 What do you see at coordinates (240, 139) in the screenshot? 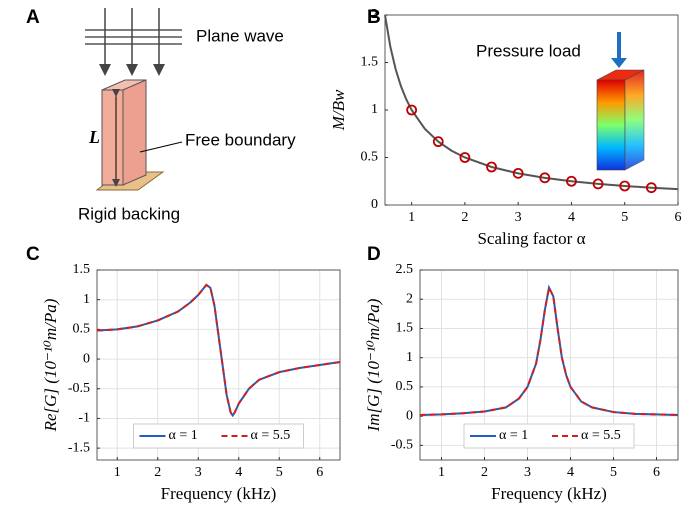
I see `free-boundary-label: Free boundary` at bounding box center [240, 139].